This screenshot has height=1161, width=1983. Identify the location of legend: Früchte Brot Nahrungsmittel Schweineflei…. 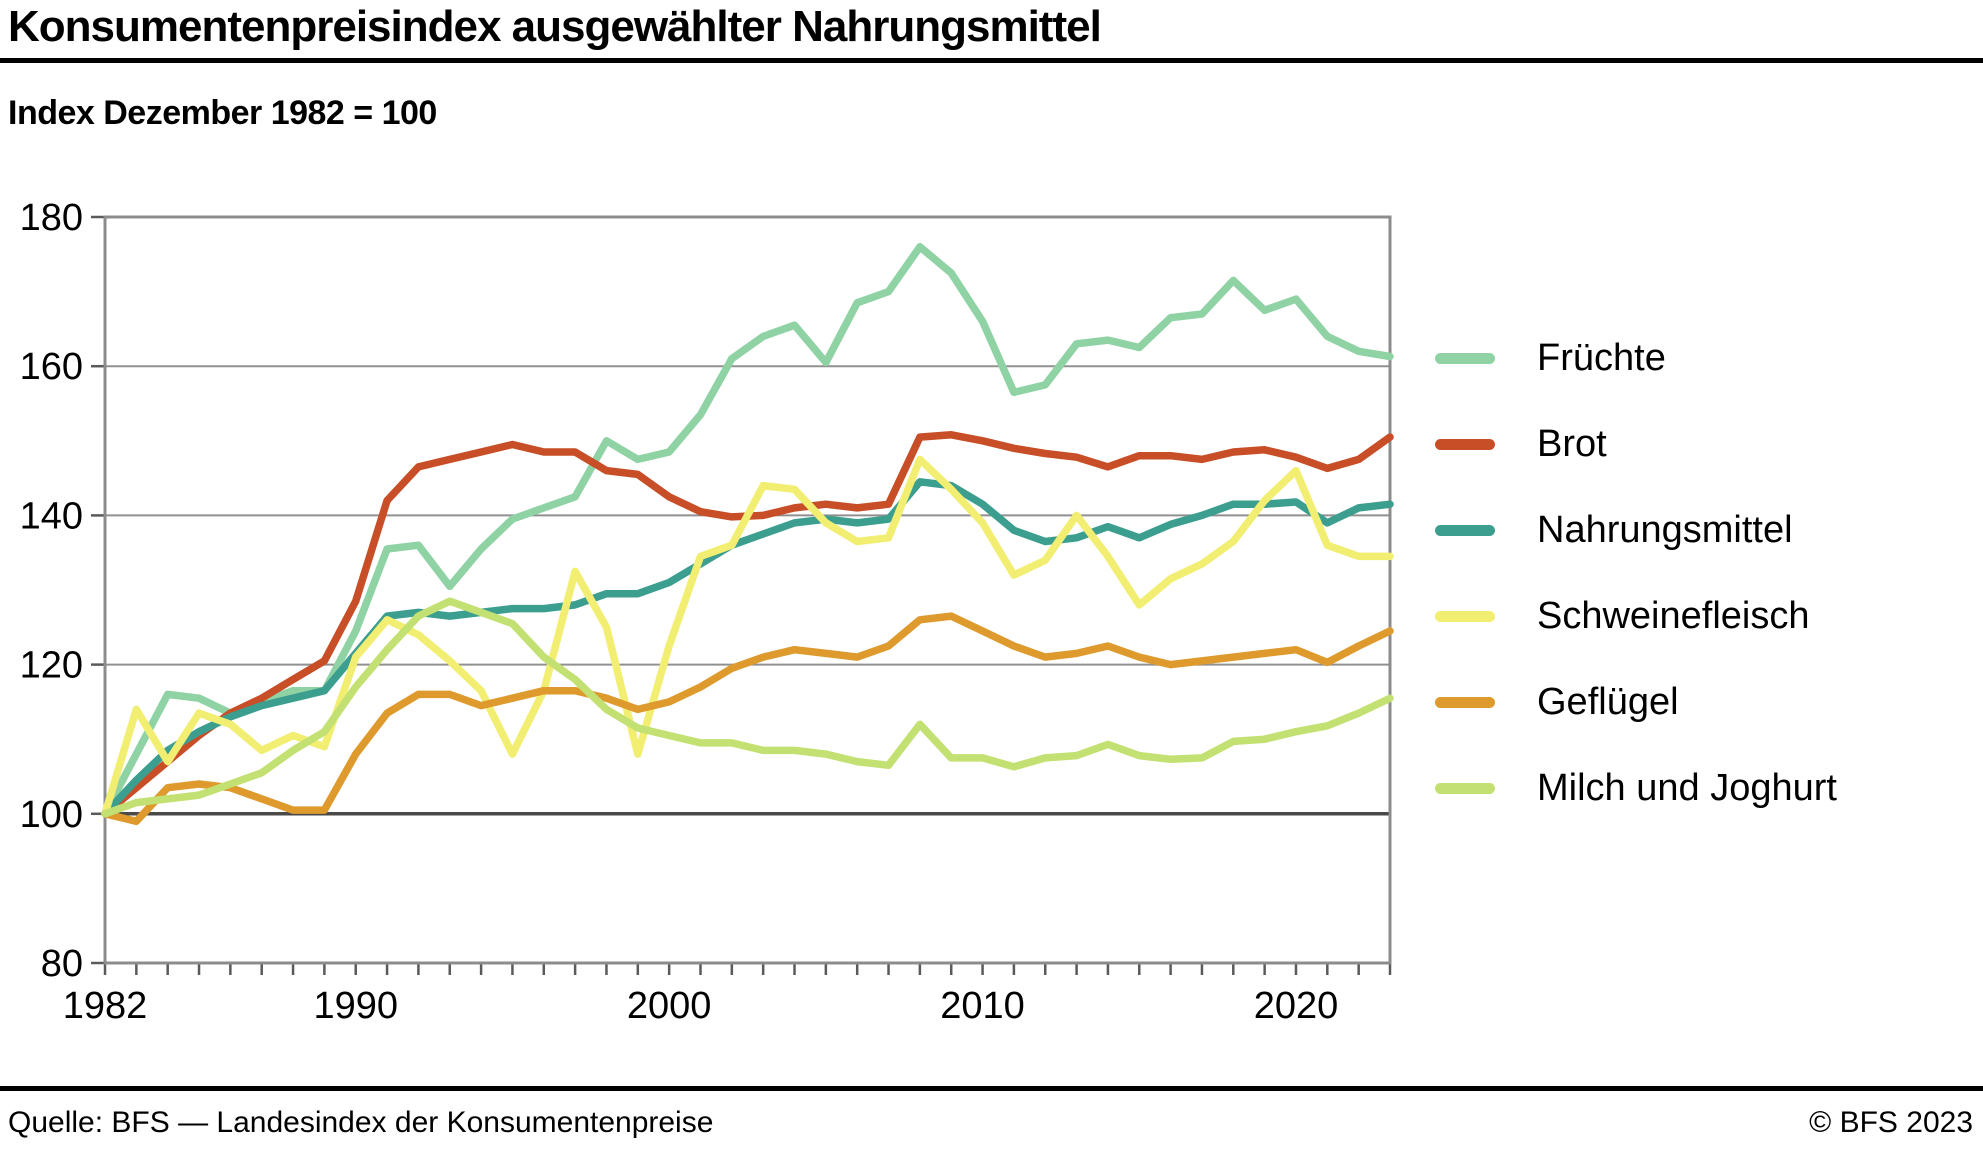
(1636, 588).